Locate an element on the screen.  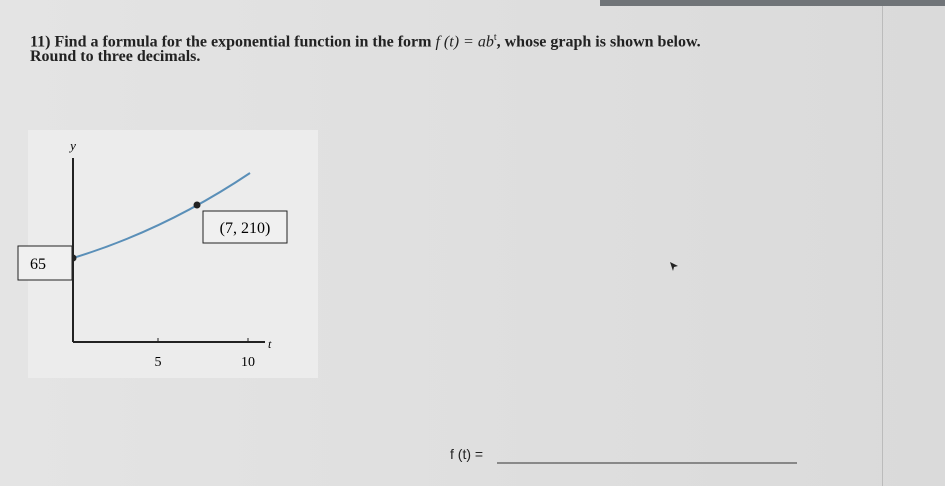
point-label-box is located at coordinates (245, 227).